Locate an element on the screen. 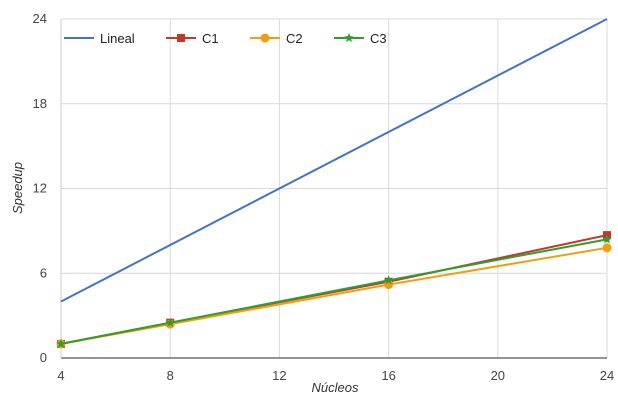 The width and height of the screenshot is (618, 395). legend-label-c2: C2 is located at coordinates (294, 38).